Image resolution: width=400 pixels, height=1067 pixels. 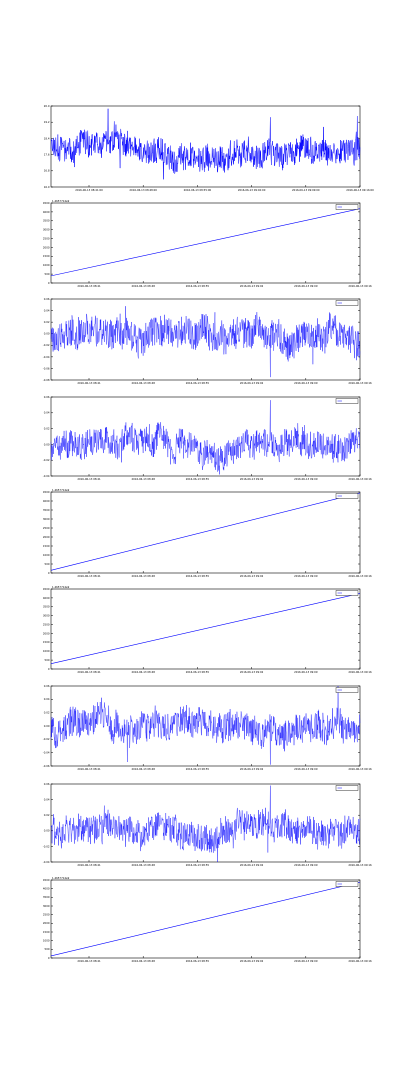 I want to click on y-tick-label: 2500, so click(x=46, y=915).